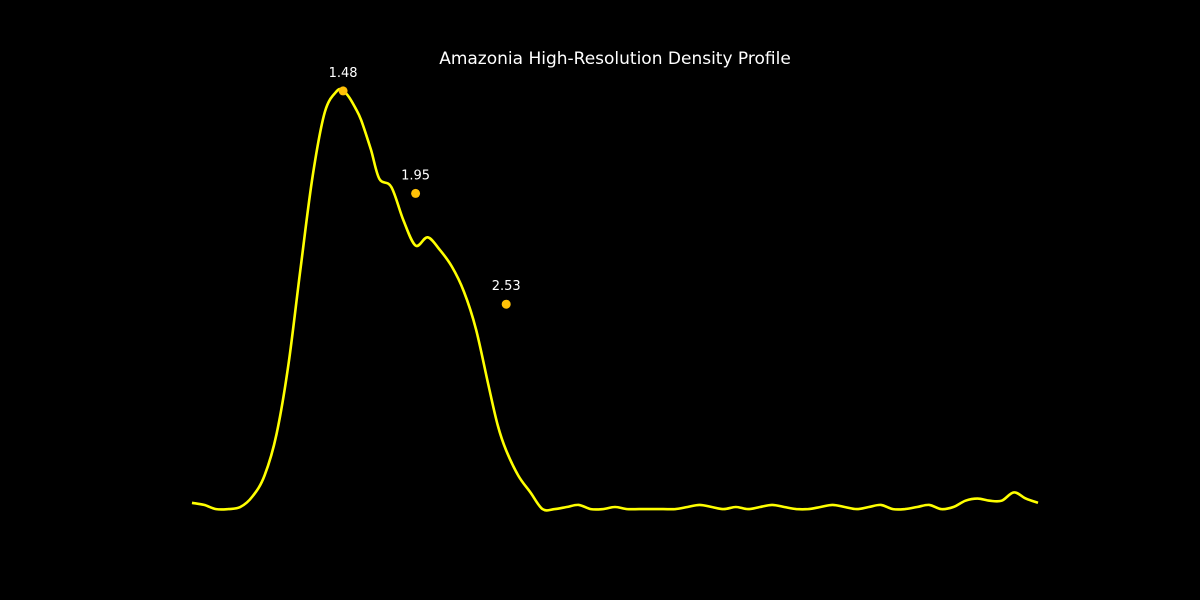  What do you see at coordinates (343, 73) in the screenshot?
I see `peak-label-1: 1.48` at bounding box center [343, 73].